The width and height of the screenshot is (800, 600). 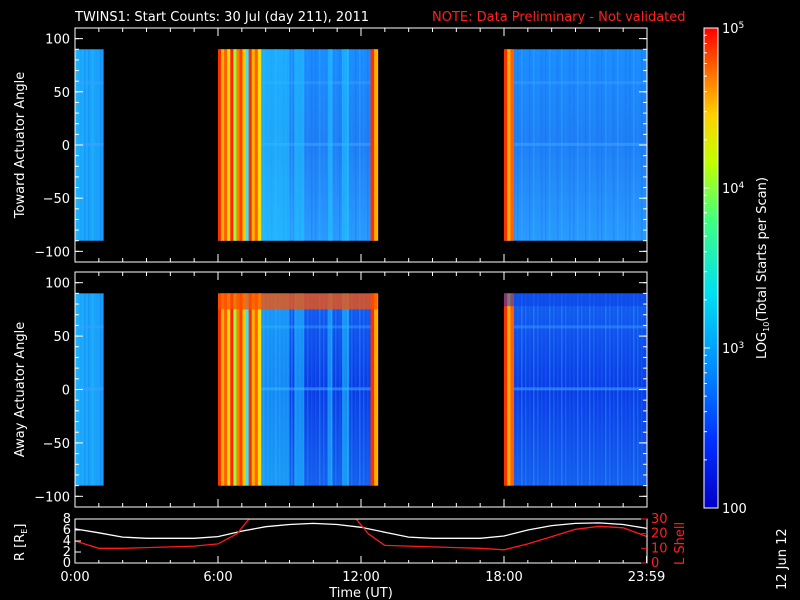 I want to click on colorbar-tick-label: 104, so click(x=733, y=189).